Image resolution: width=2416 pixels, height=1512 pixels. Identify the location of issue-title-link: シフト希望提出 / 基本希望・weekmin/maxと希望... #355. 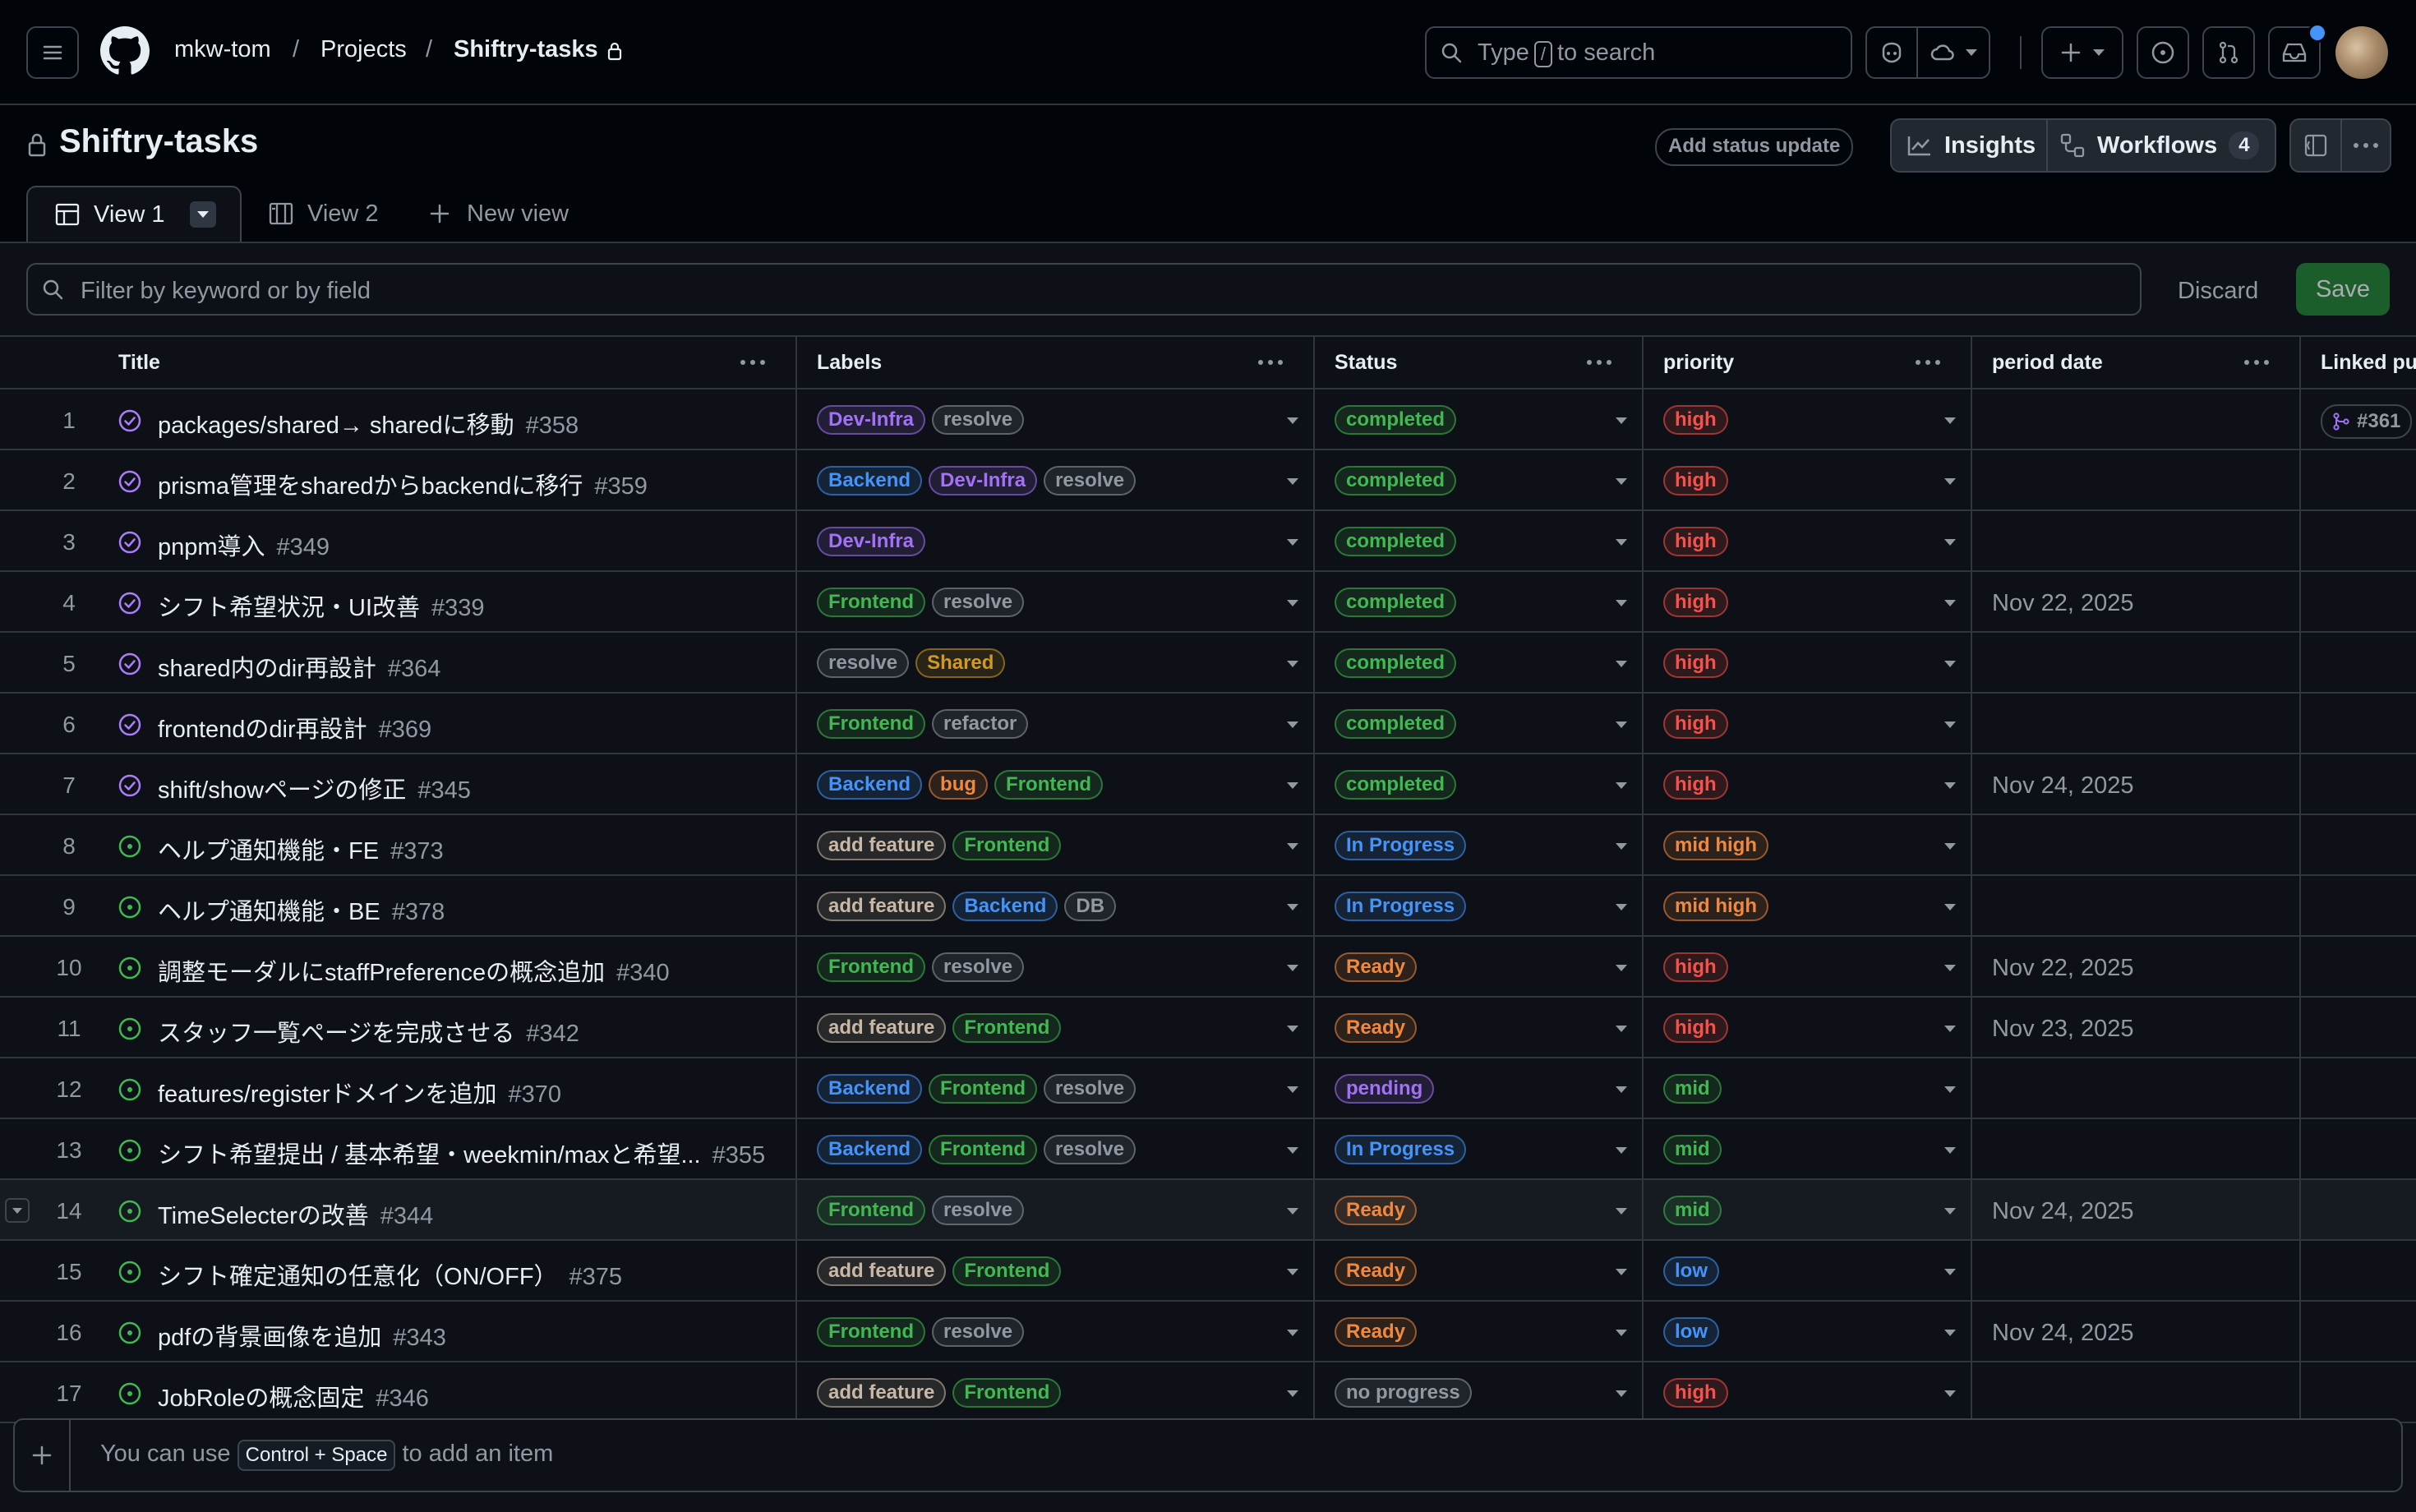
(462, 1153).